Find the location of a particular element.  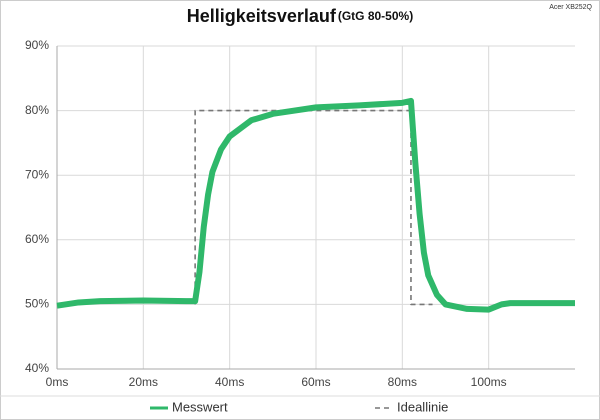

y-tick-label: 60% is located at coordinates (37, 239).